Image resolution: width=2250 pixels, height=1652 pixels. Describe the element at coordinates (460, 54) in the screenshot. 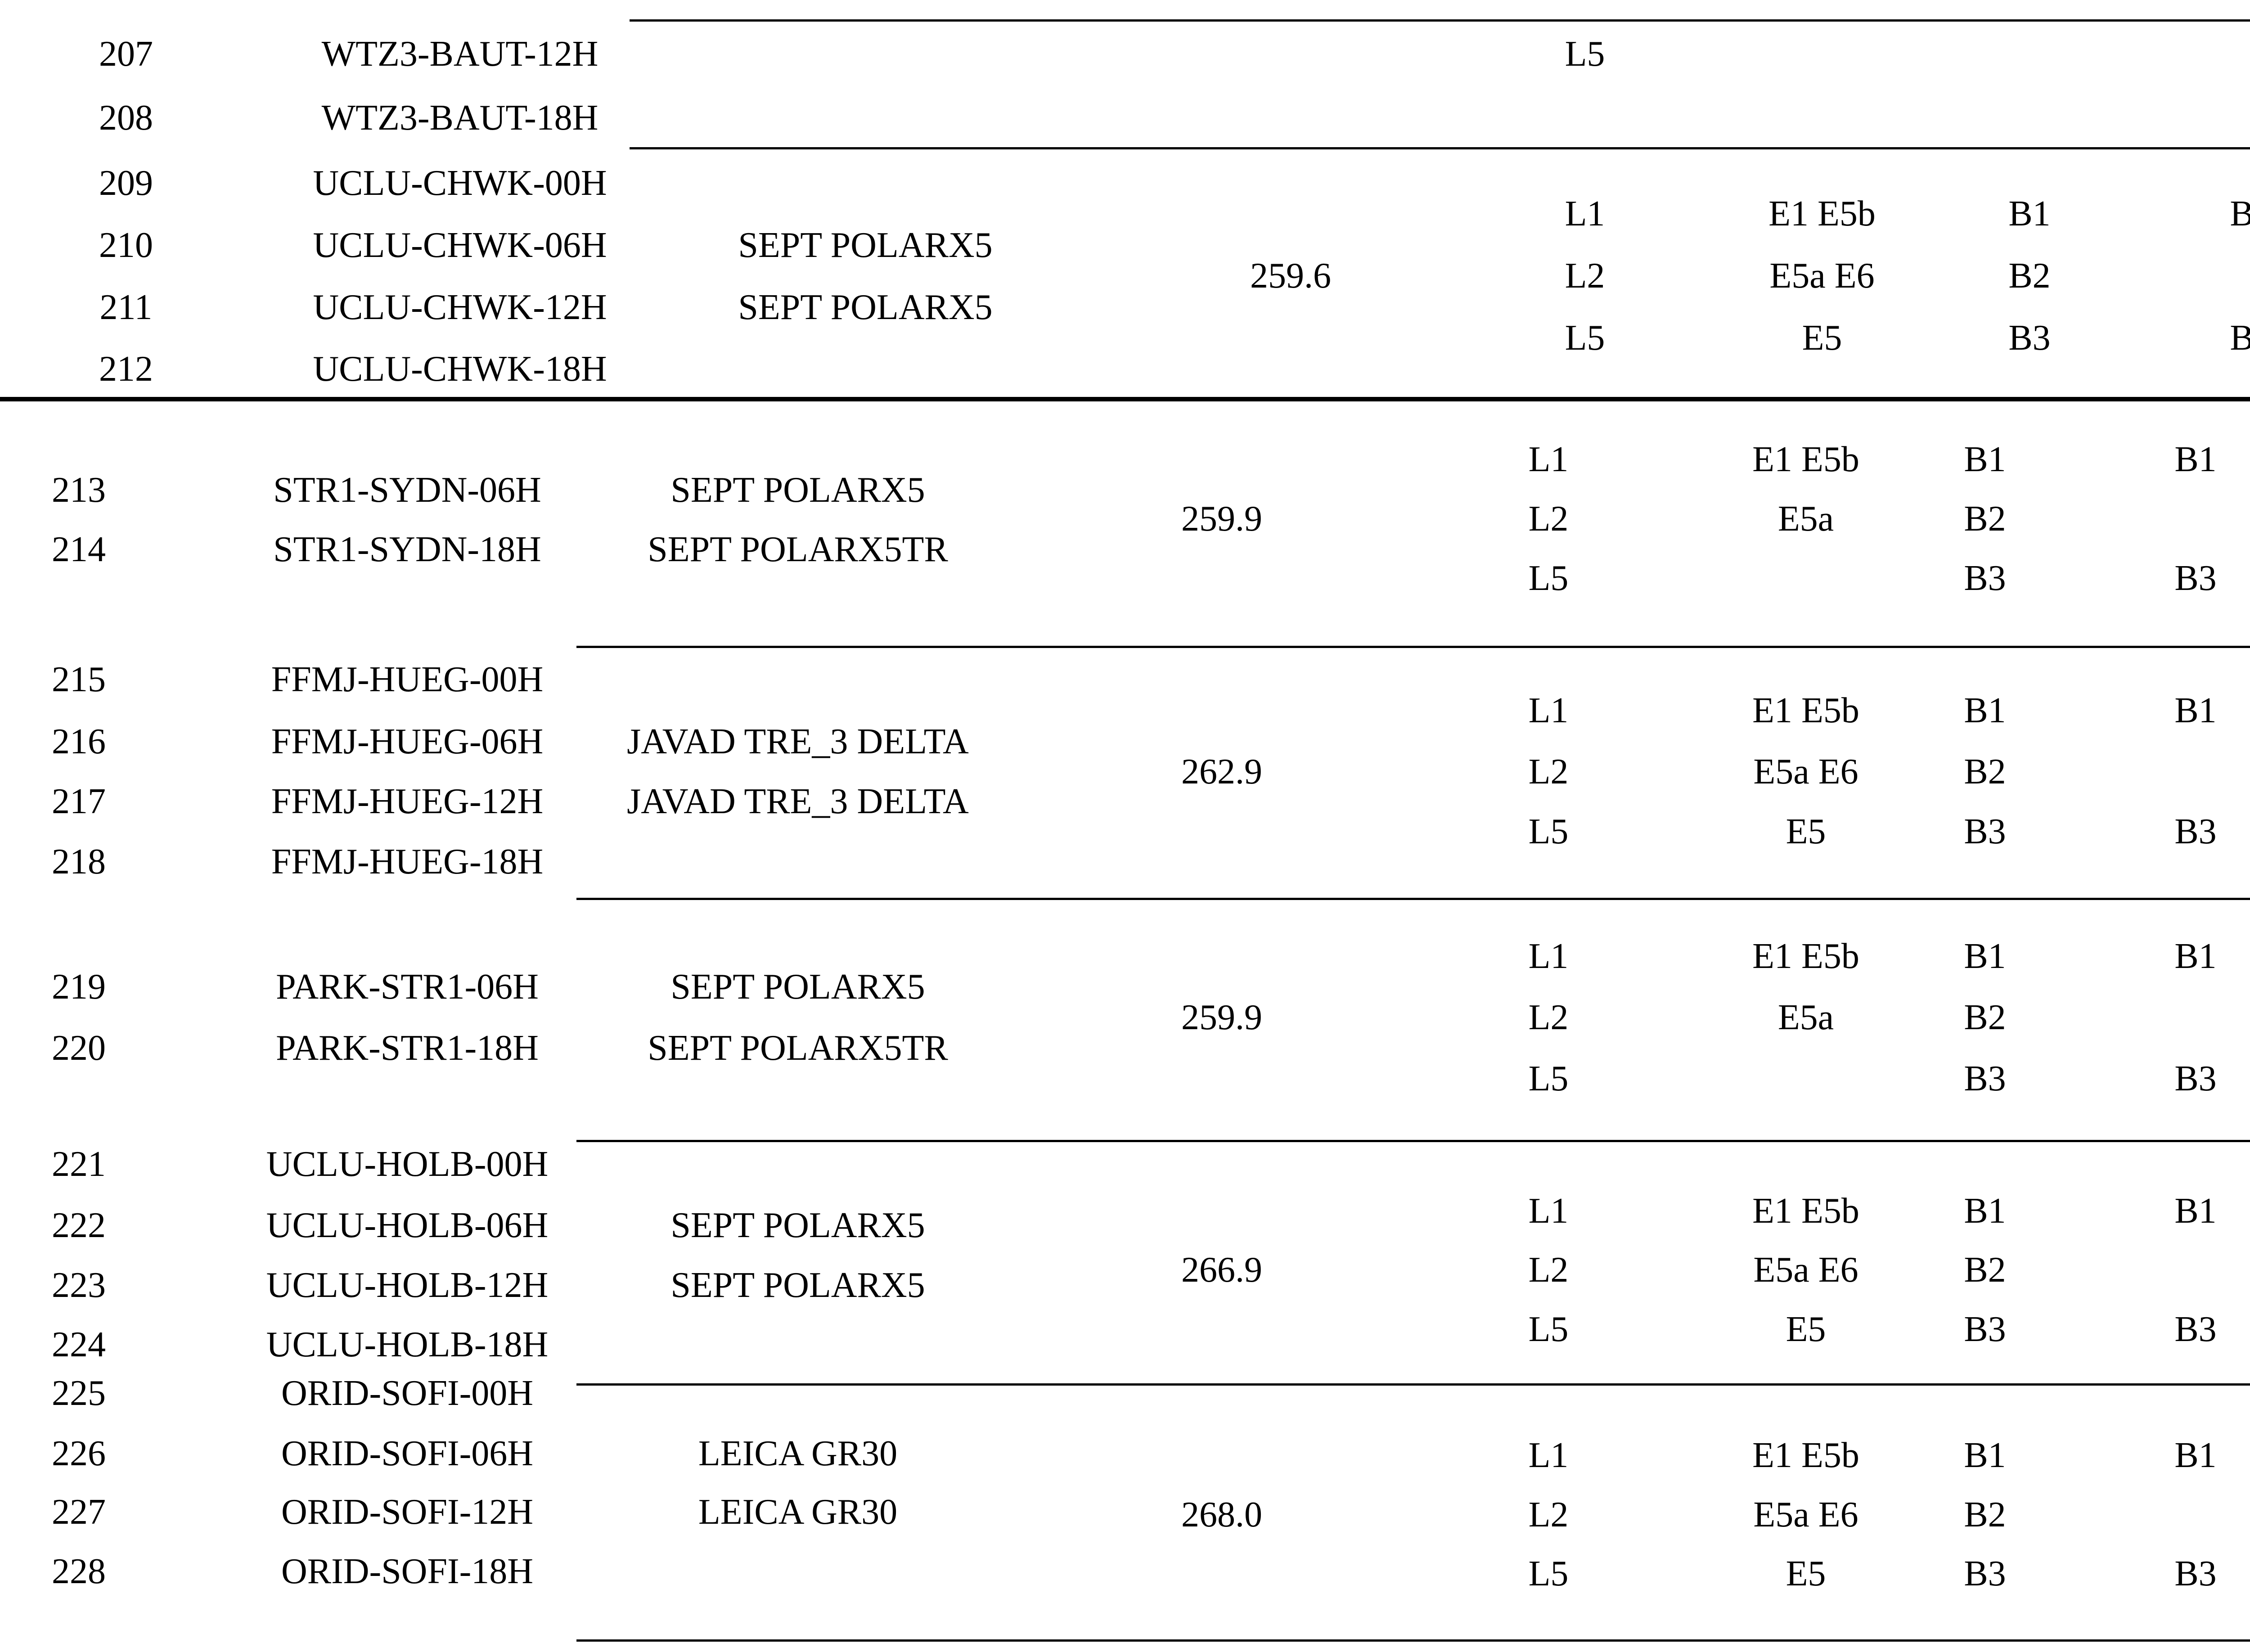

I see `baseline-name: WTZ3-BAUT-12H` at that location.